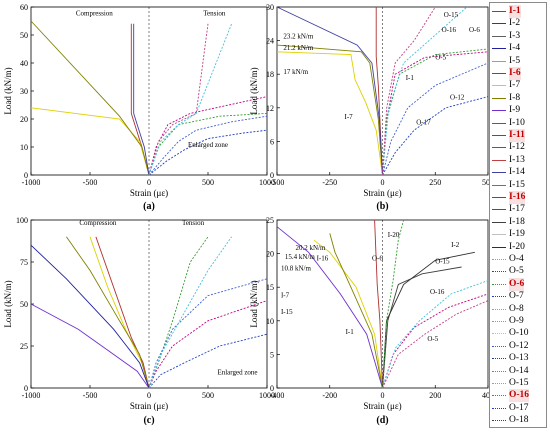 The width and height of the screenshot is (550, 432). I want to click on legend-item: I-1, so click(519, 11).